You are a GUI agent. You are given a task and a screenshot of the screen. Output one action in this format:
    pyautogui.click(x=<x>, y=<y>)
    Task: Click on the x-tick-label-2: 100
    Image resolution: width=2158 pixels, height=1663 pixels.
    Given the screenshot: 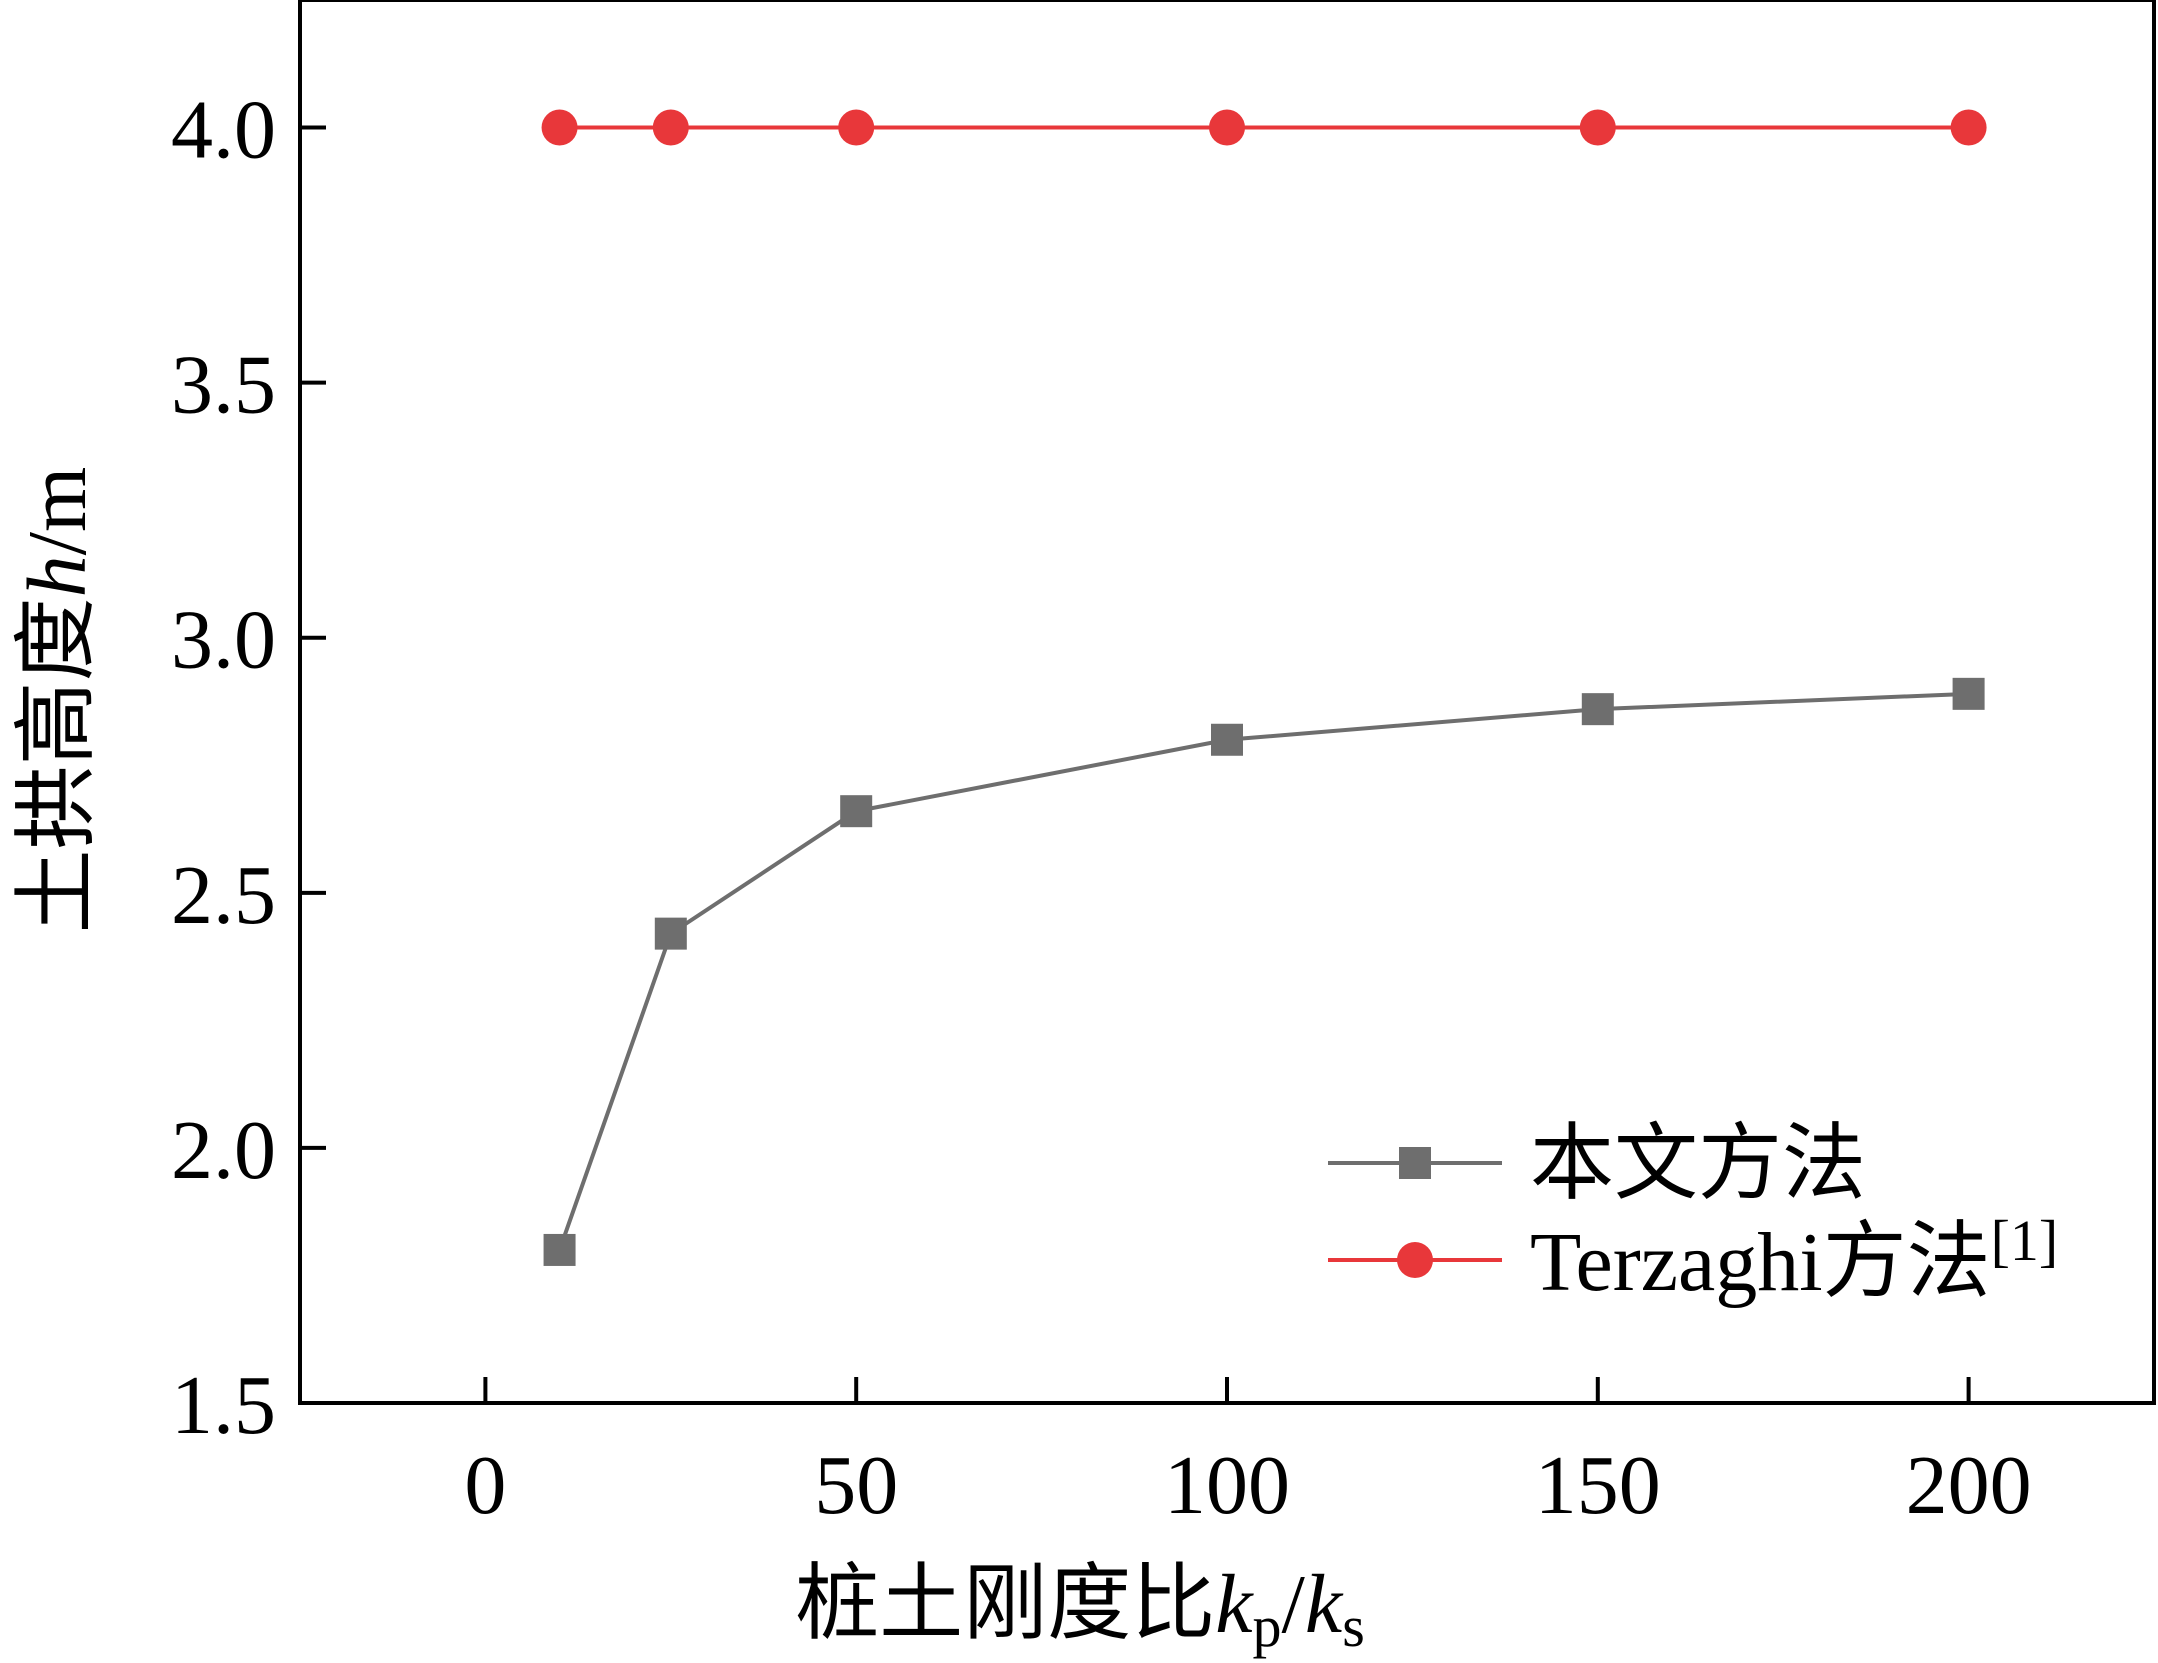 What is the action you would take?
    pyautogui.click(x=1227, y=1485)
    